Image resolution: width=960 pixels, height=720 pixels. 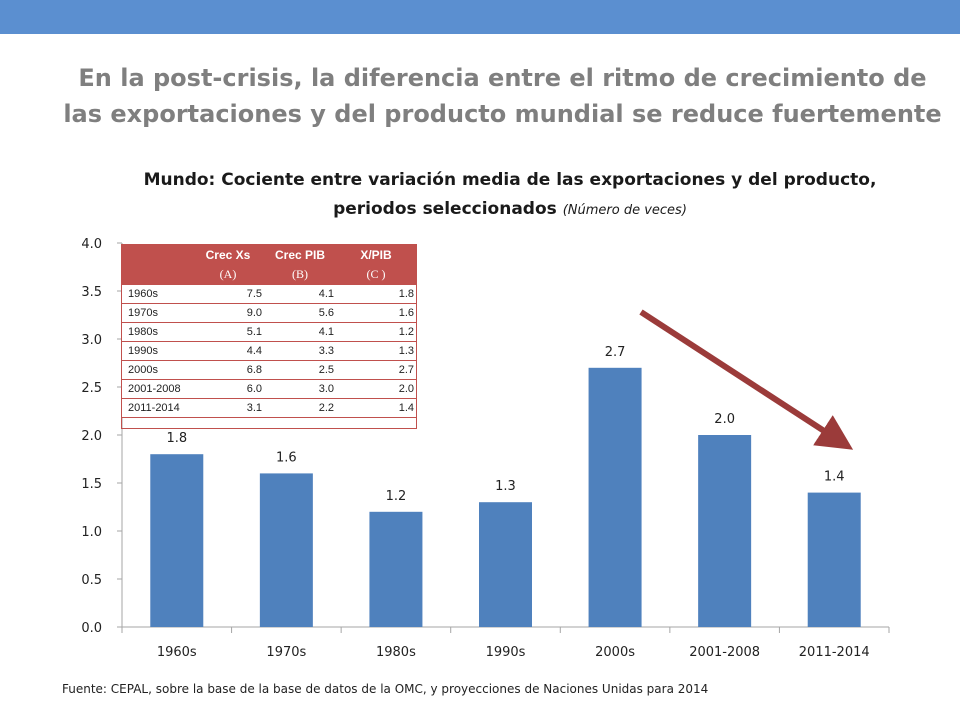 What do you see at coordinates (228, 275) in the screenshot?
I see `table-subheader-cell: (A)` at bounding box center [228, 275].